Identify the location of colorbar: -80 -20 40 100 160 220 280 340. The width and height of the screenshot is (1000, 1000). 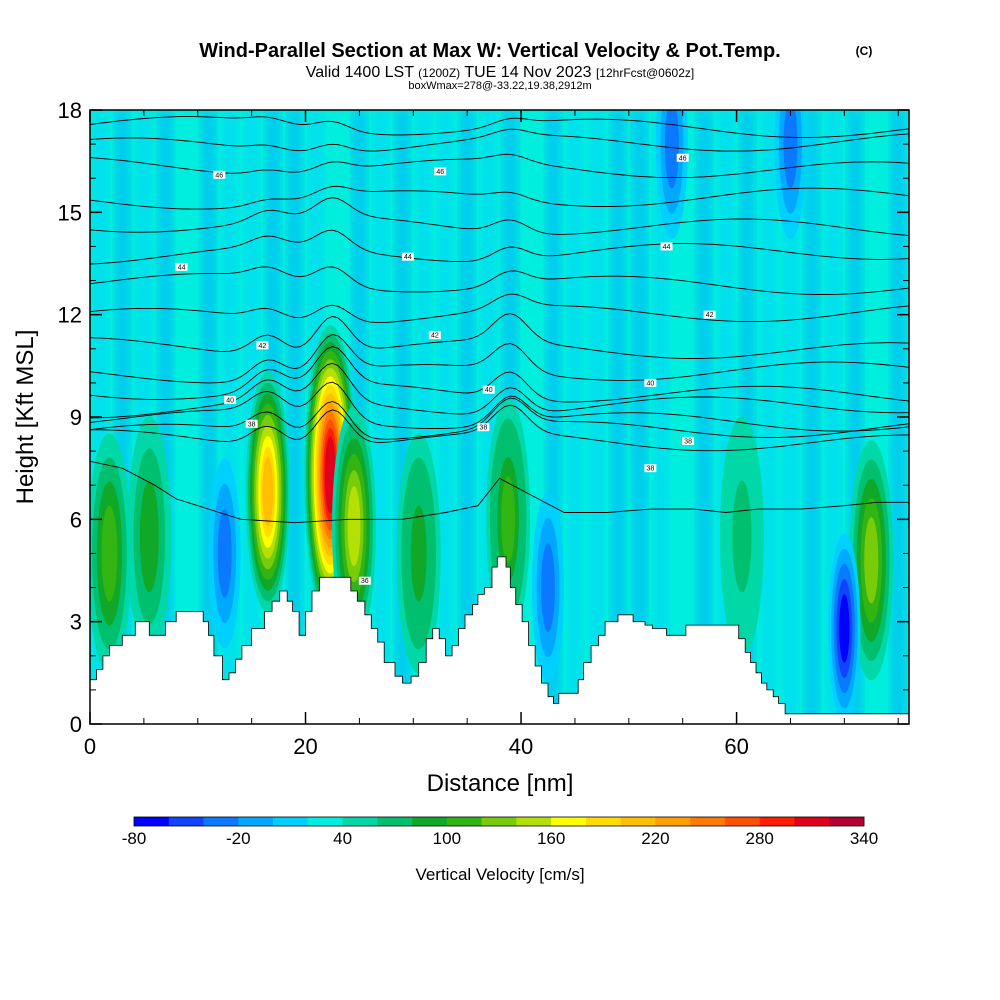
(500, 832).